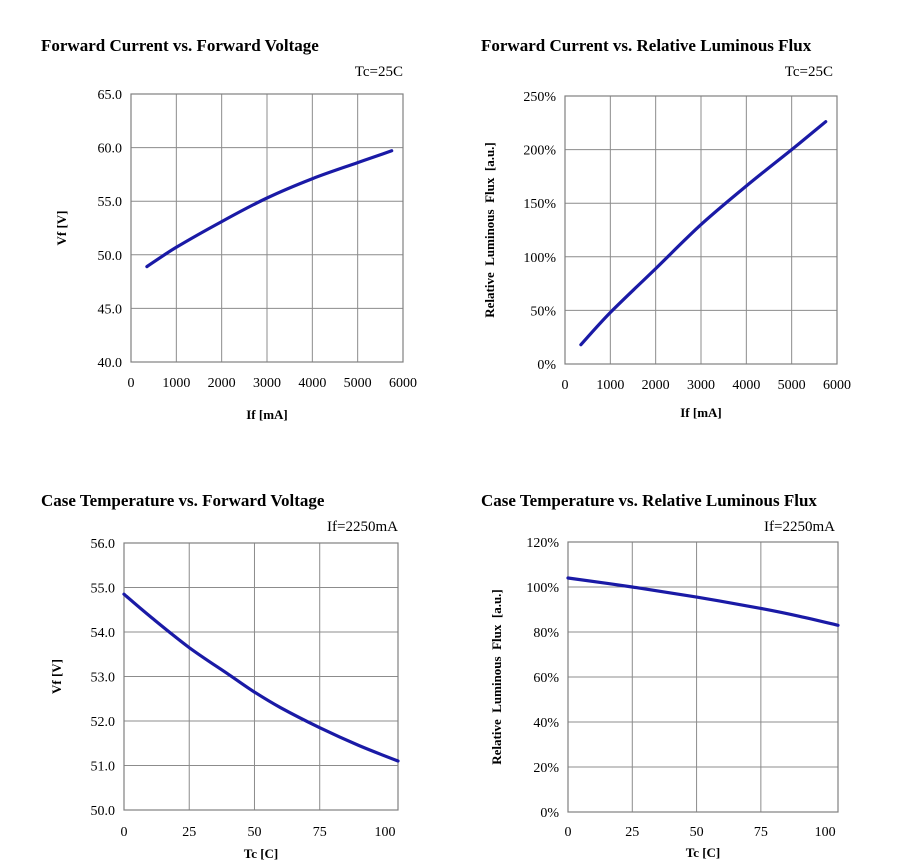 The image size is (900, 861). What do you see at coordinates (110, 363) in the screenshot?
I see `y-tick-label: 40.0` at bounding box center [110, 363].